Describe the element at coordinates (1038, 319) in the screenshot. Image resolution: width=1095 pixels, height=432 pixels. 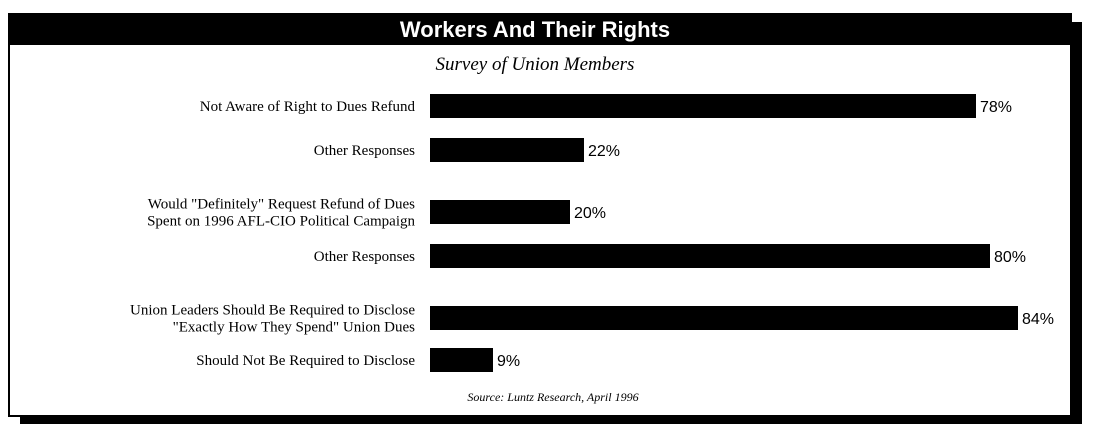
I see `value-label-4: 84%` at that location.